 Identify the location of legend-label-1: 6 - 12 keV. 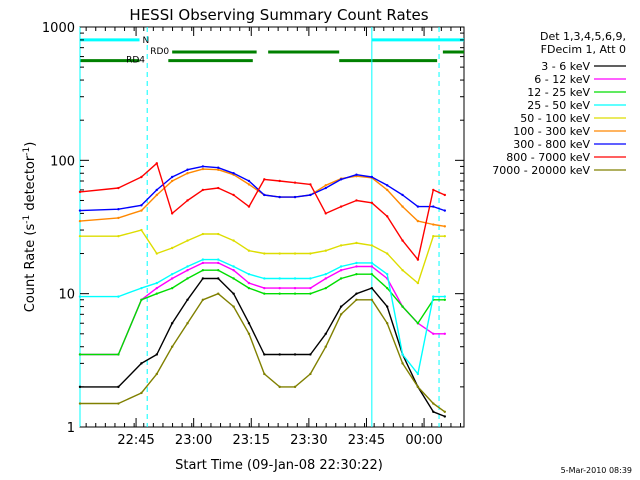
(562, 79).